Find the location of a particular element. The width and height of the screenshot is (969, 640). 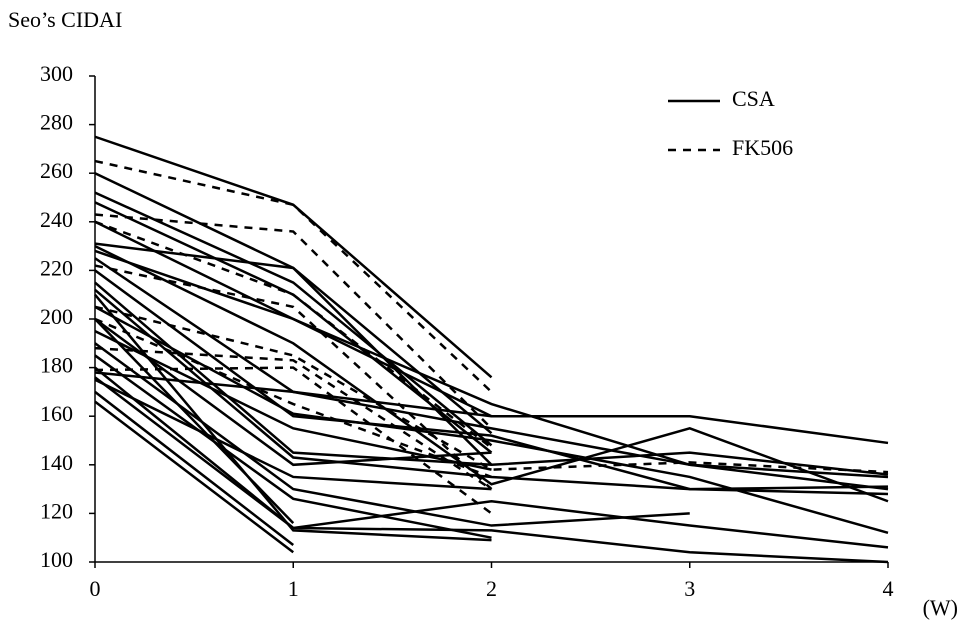

y-tick-label: 220 is located at coordinates (56, 267).